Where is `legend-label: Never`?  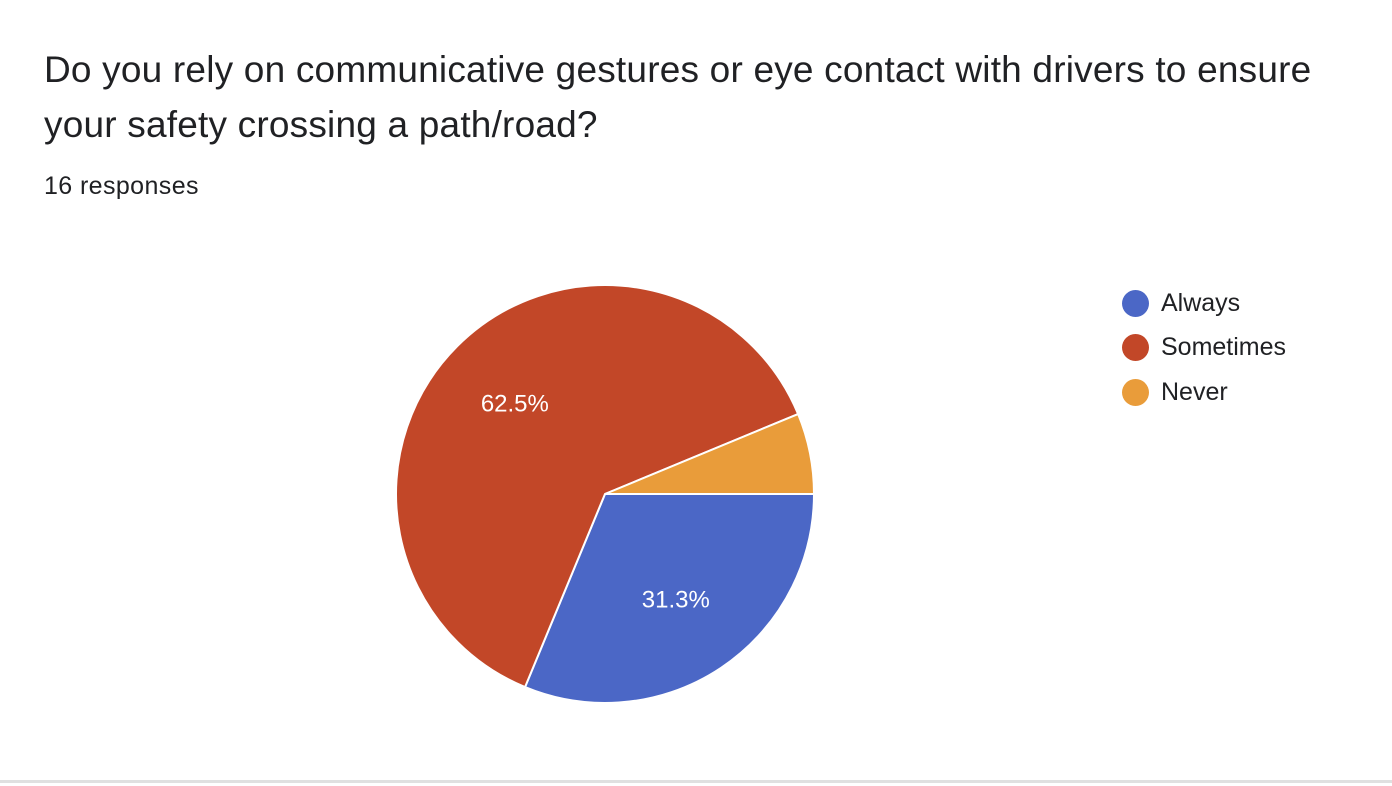 legend-label: Never is located at coordinates (1194, 391).